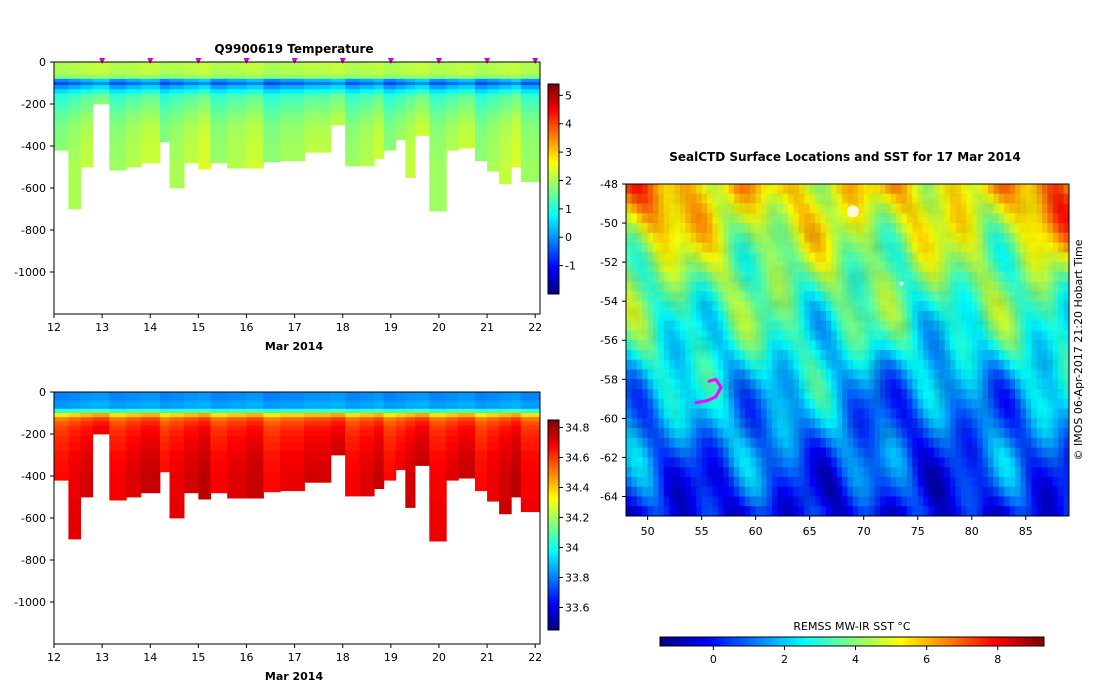 This screenshot has height=700, width=1099. Describe the element at coordinates (577, 518) in the screenshot. I see `colorbar-tick-label: 34.2` at that location.